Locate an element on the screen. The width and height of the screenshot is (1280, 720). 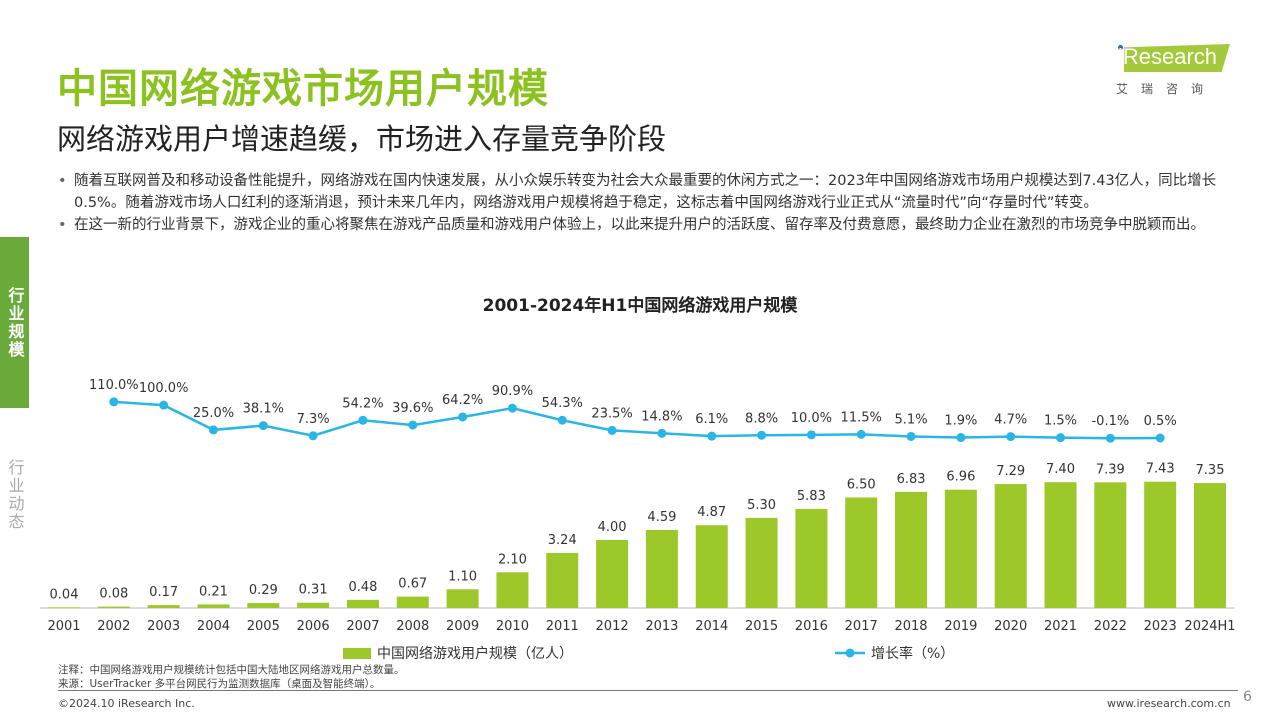
bar-data-label: 7.39 is located at coordinates (1110, 469).